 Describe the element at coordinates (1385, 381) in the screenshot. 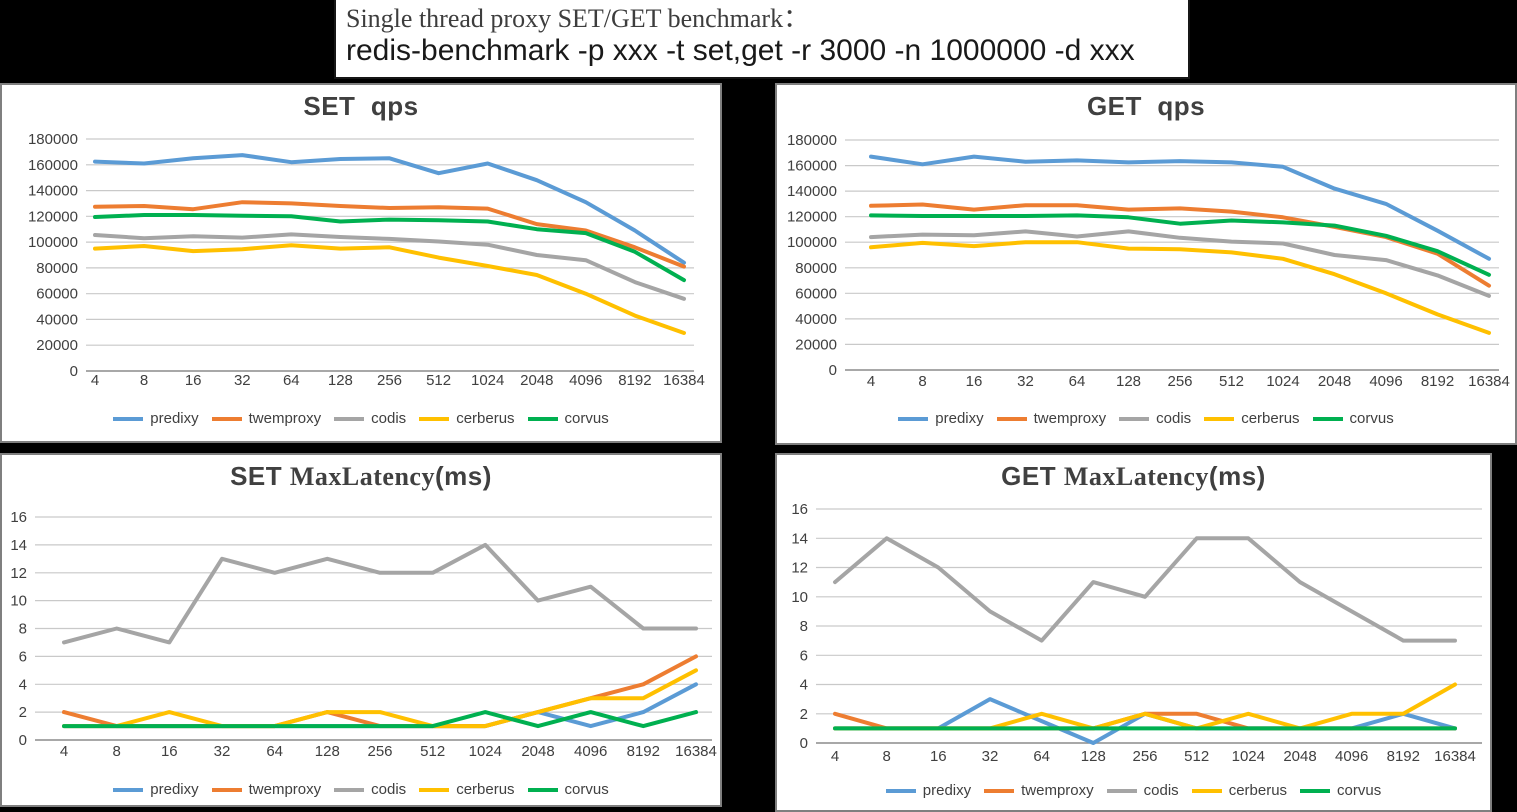

I see `x-axis-tick-label: 4096` at that location.